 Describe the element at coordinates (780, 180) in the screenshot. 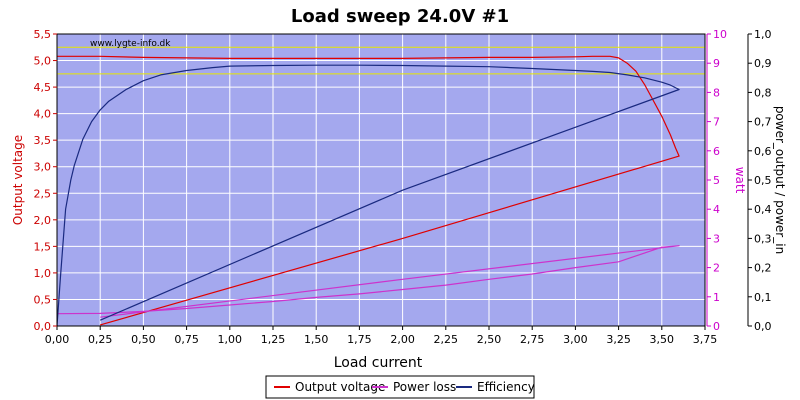

I see `y-right-axis-label: power_output / power_in` at that location.